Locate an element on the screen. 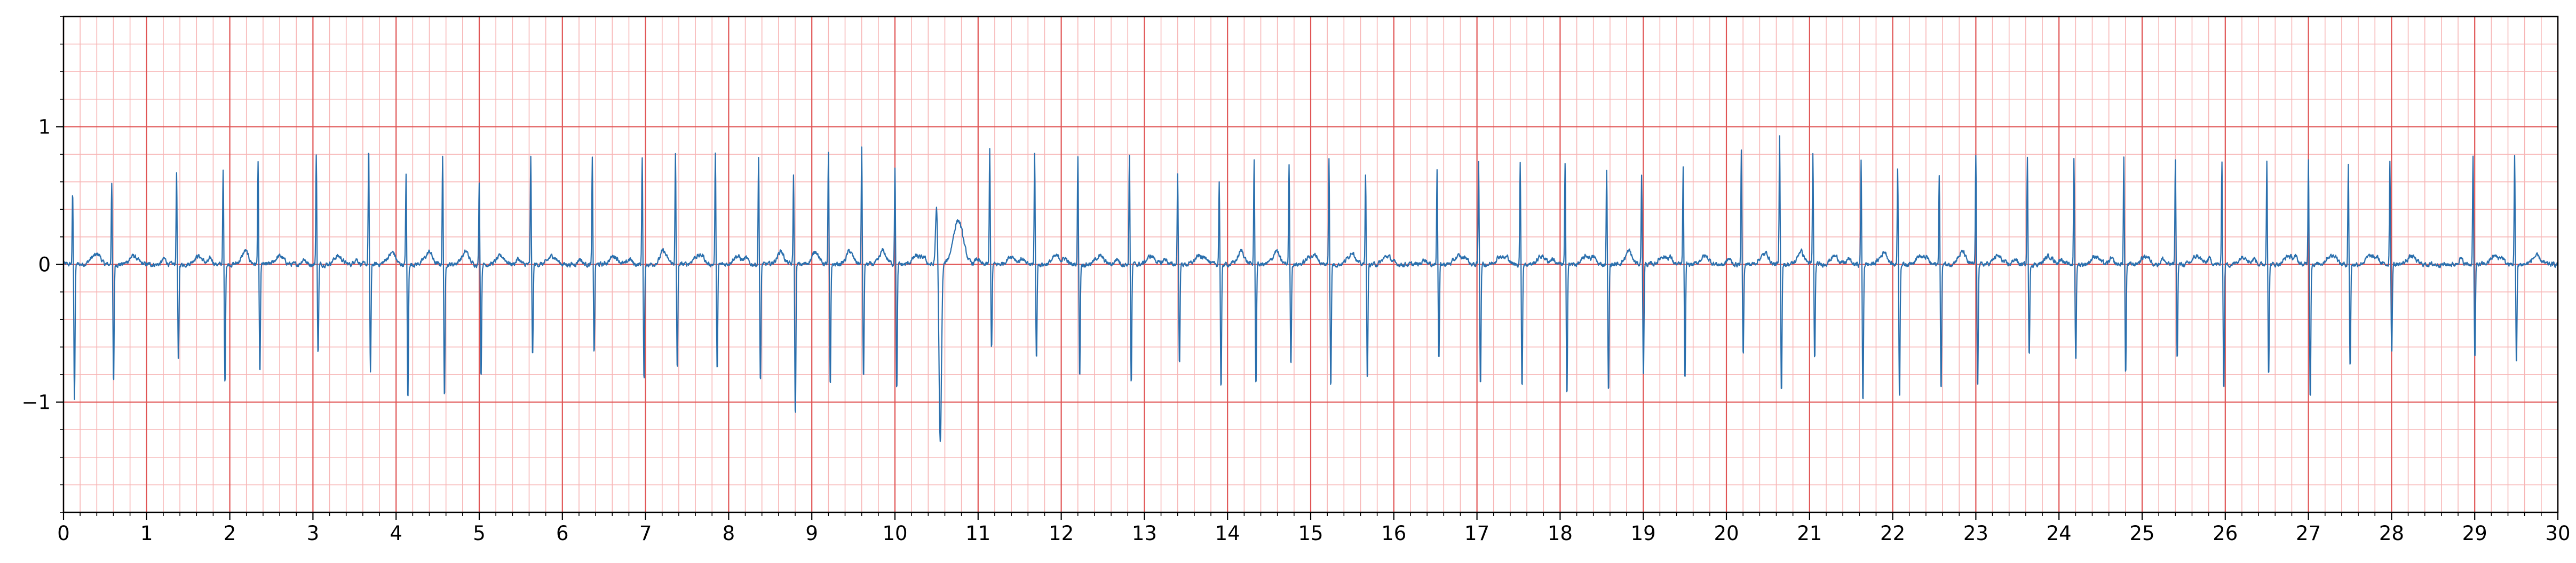 The image size is (2576, 563). y-tick-label: 1 is located at coordinates (44, 126).